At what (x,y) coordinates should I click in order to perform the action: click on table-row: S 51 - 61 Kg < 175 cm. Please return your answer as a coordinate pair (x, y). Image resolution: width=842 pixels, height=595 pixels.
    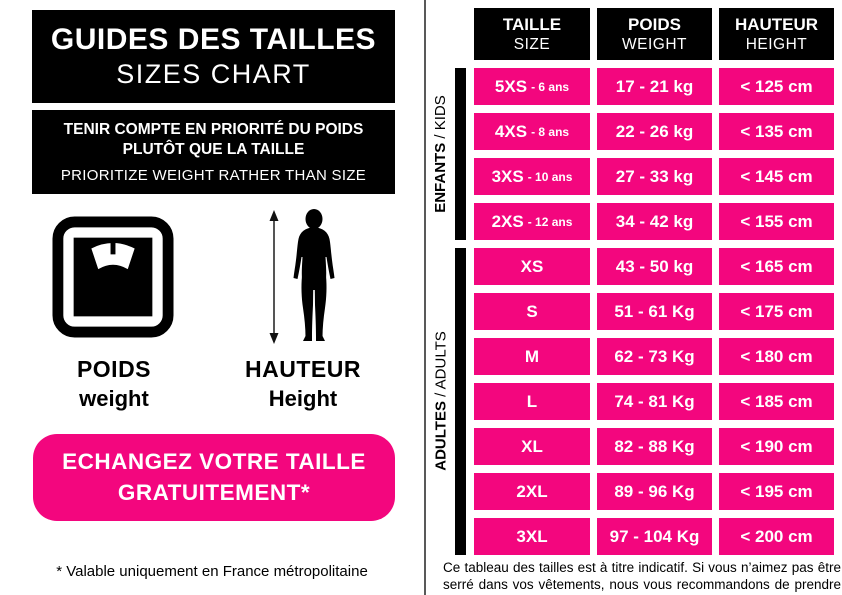
    Looking at the image, I should click on (654, 311).